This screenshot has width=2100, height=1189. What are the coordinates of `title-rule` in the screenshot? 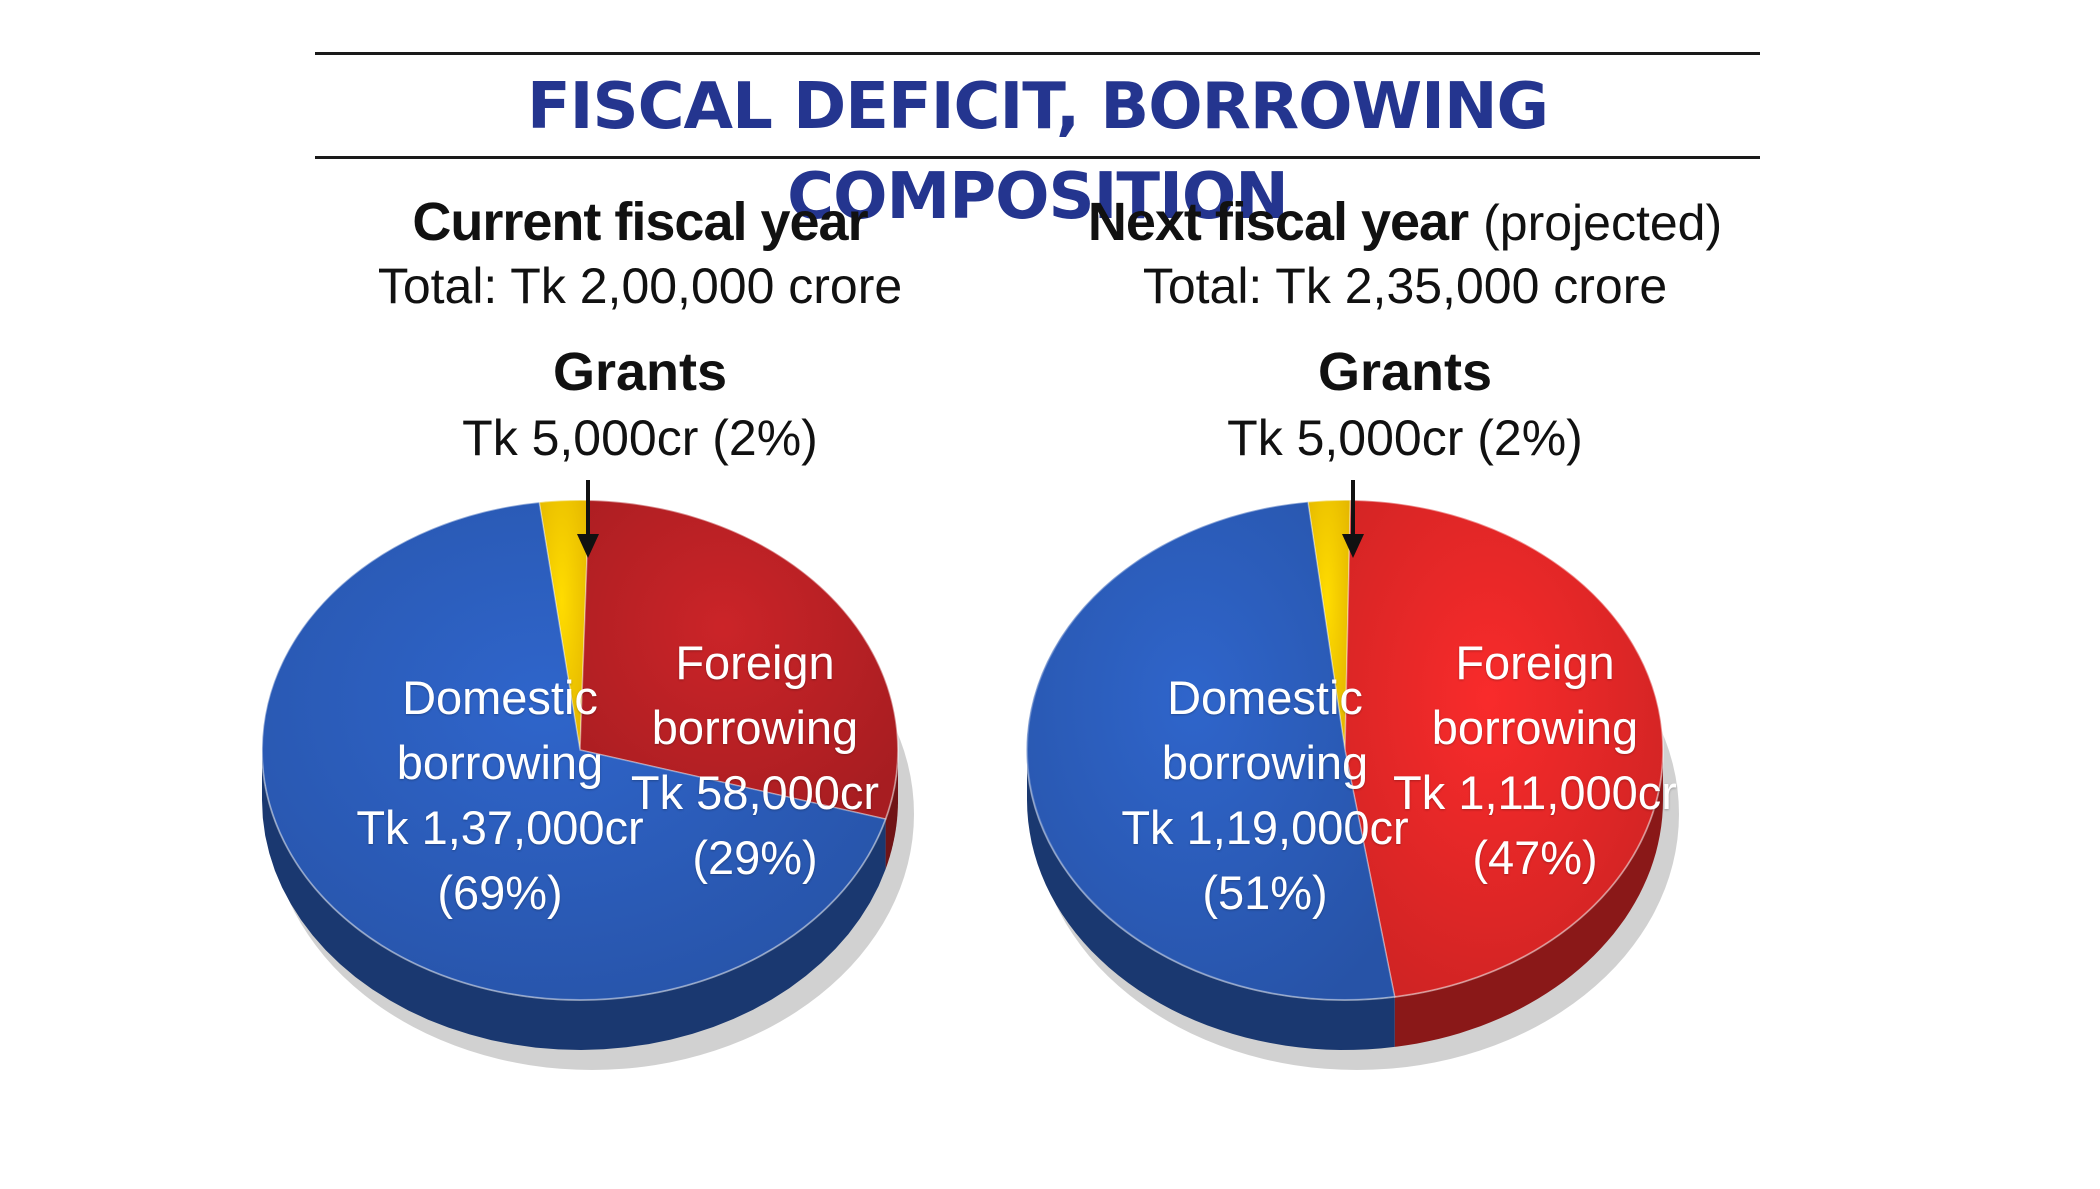 It's located at (1037, 157).